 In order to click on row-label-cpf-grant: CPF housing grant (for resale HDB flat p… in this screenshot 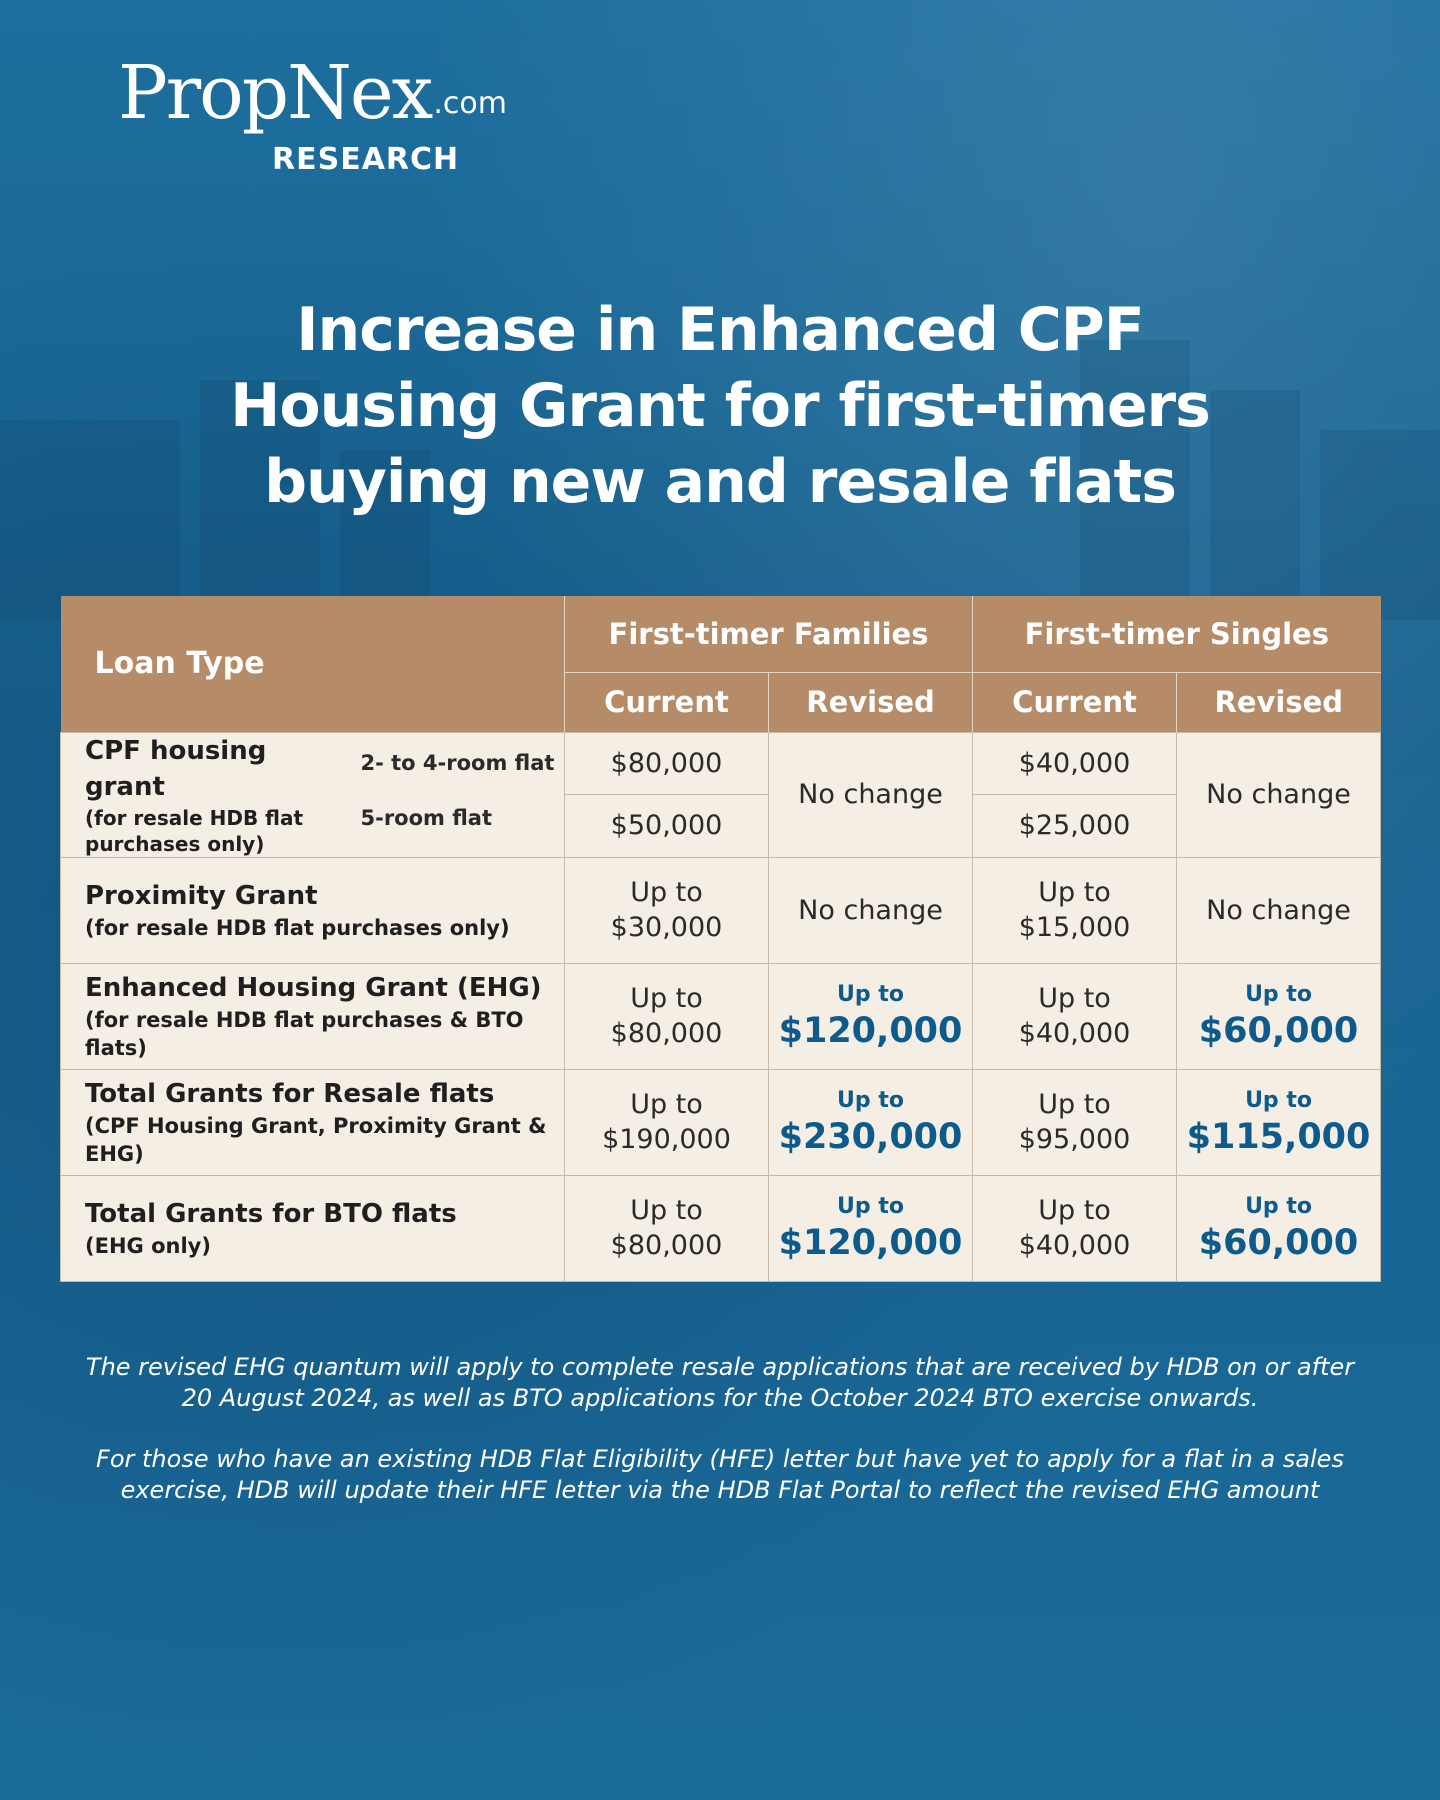, I will do `click(205, 794)`.